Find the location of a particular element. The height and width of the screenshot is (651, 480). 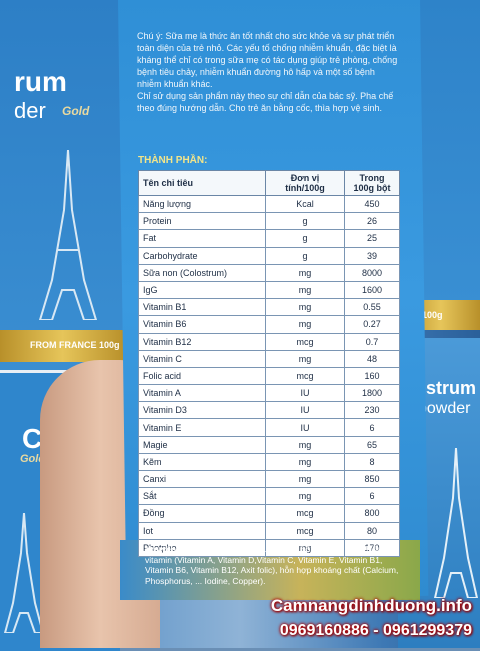

cell-amount: 1600 is located at coordinates (372, 290).